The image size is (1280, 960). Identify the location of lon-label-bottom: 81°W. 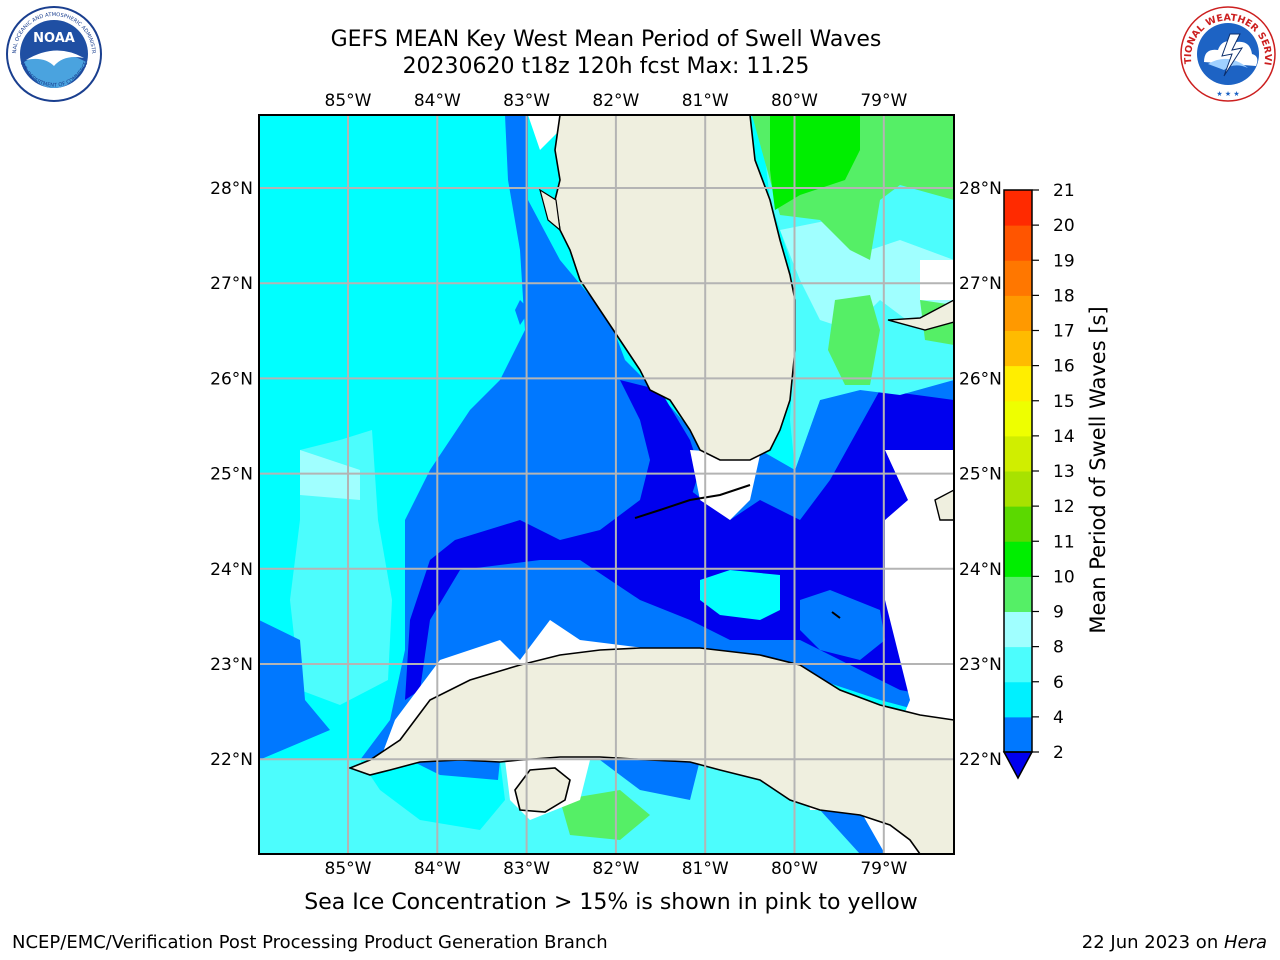
(705, 869).